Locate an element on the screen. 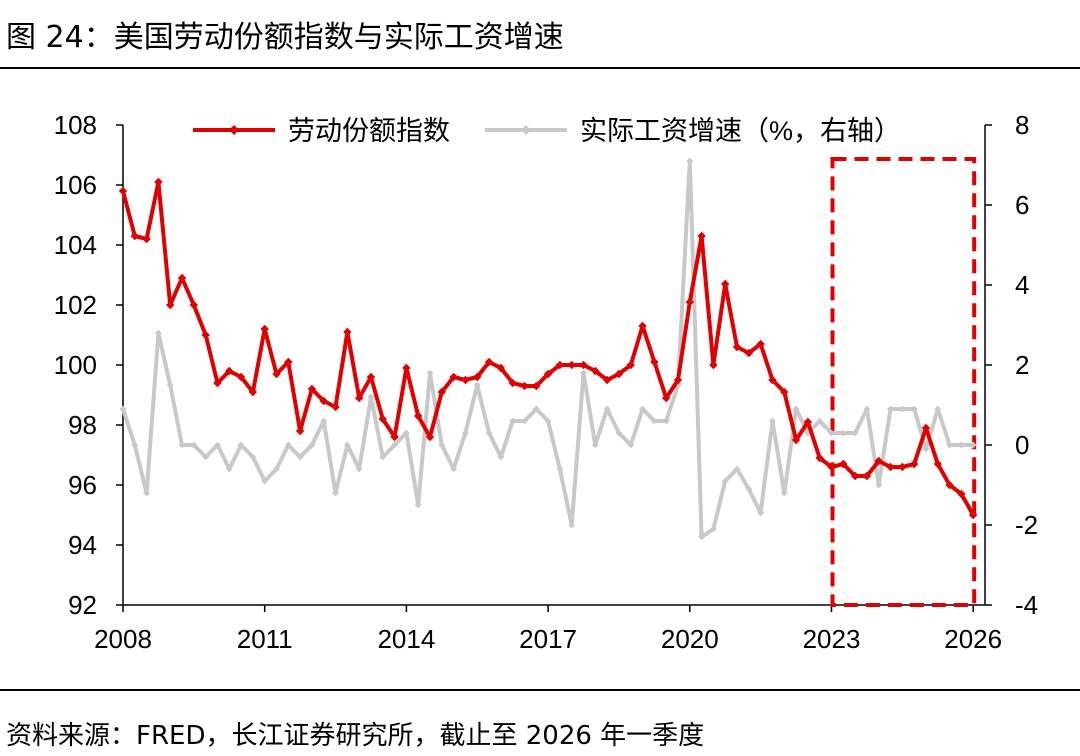 Image resolution: width=1080 pixels, height=756 pixels. highlight-box is located at coordinates (903, 382).